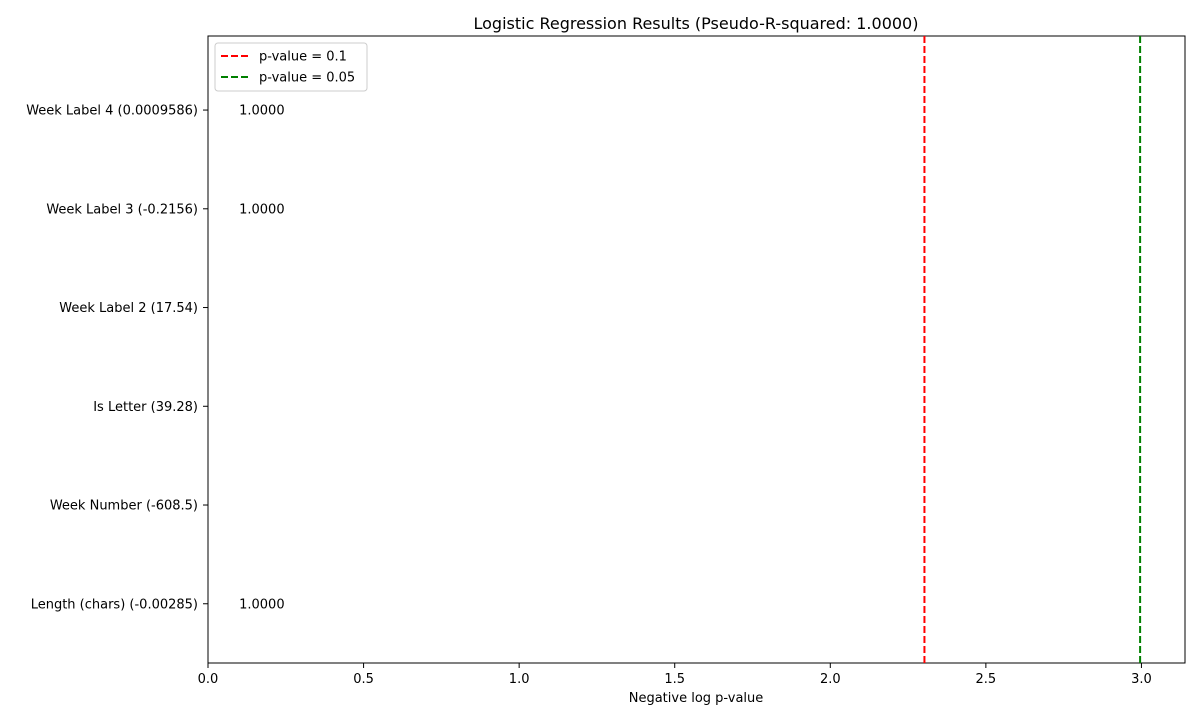 This screenshot has height=720, width=1200. Describe the element at coordinates (122, 209) in the screenshot. I see `y-tick-label: Week Label 3 (-0.2156)` at that location.